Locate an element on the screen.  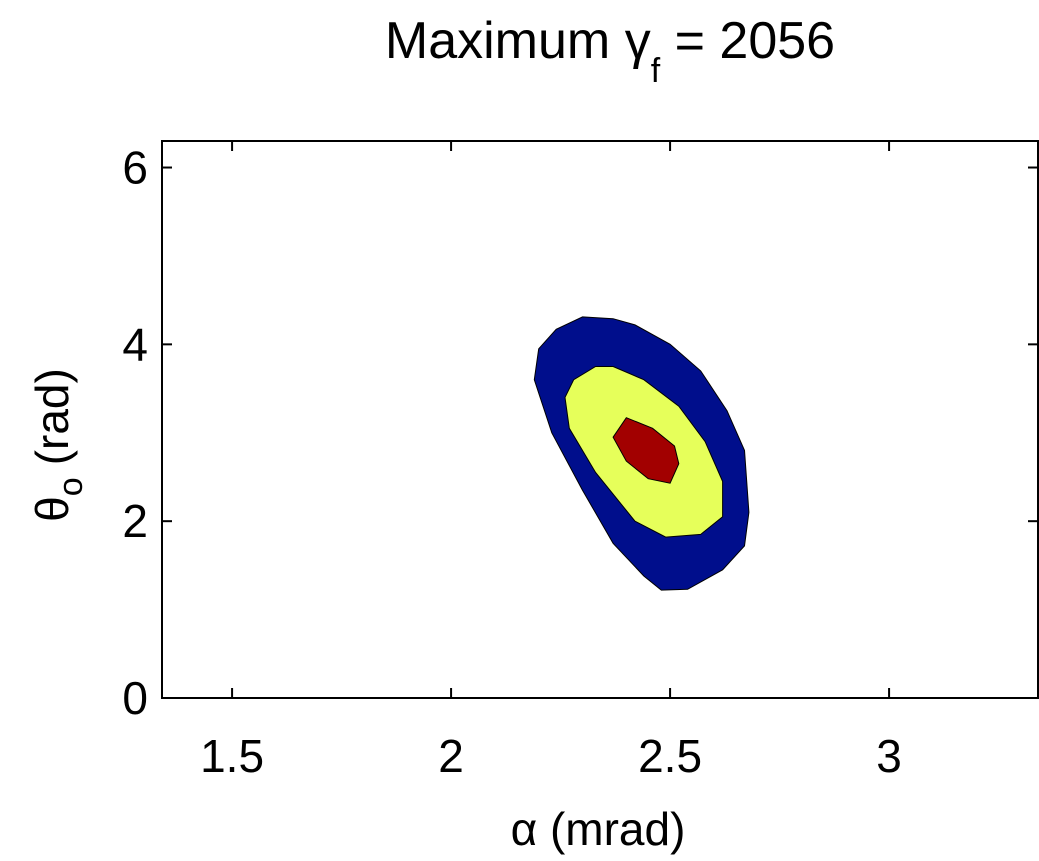
title-subscript: f is located at coordinates (656, 71).